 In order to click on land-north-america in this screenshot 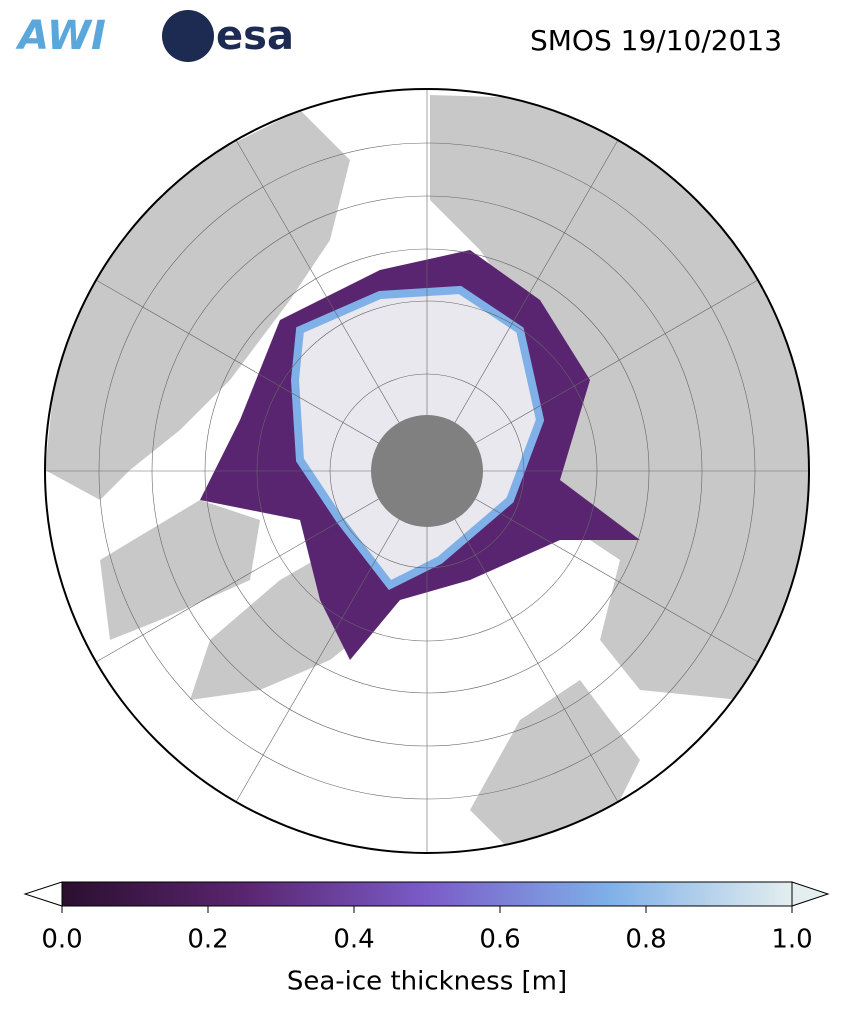, I will do `click(197, 305)`.